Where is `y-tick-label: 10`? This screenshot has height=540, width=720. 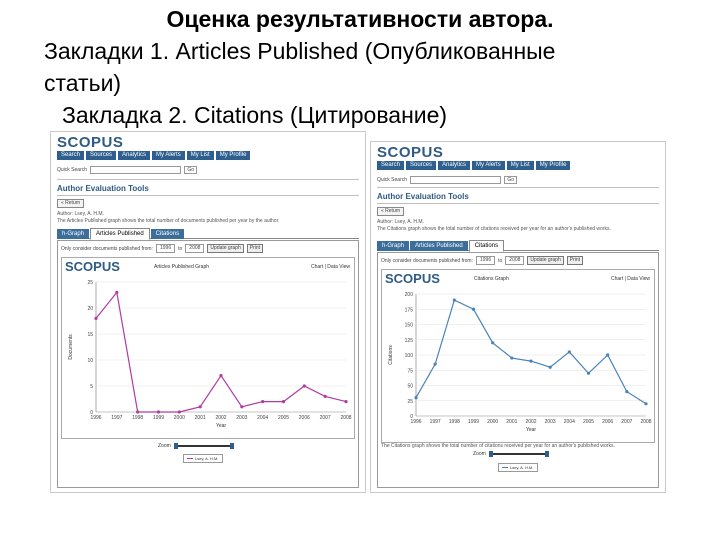 y-tick-label: 10 is located at coordinates (90, 361).